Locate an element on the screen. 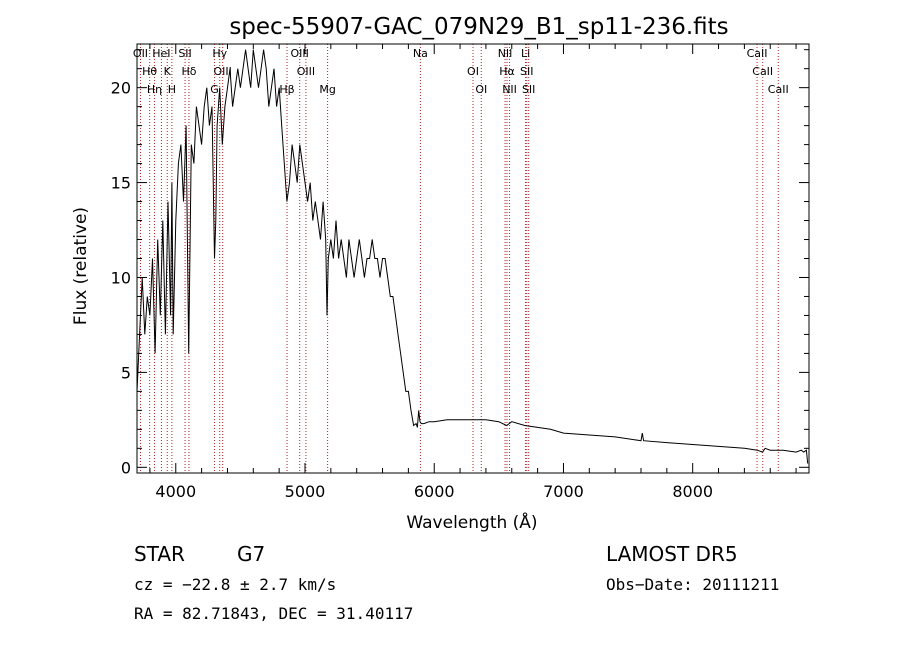 This screenshot has height=649, width=900. x-tick-label: 6000 is located at coordinates (434, 491).